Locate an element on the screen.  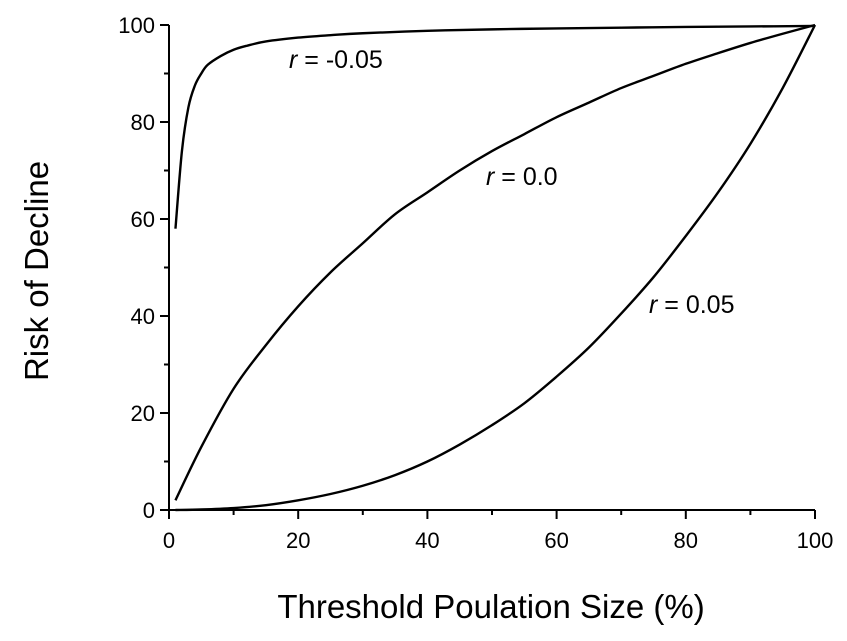
x-tick-label: 0 is located at coordinates (169, 540).